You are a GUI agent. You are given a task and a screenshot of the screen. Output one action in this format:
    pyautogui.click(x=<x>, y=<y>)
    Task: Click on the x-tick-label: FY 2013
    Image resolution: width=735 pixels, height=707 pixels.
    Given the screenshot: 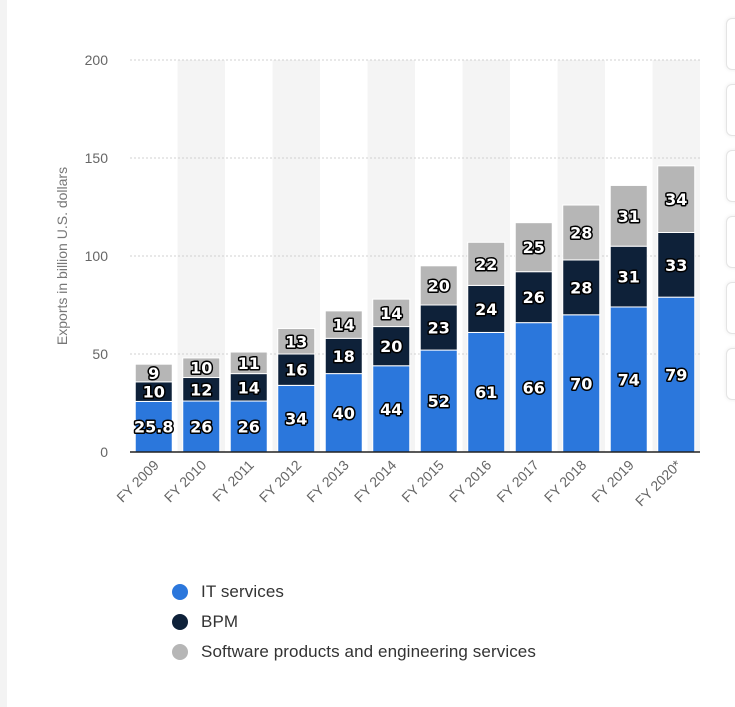 What is the action you would take?
    pyautogui.click(x=327, y=481)
    